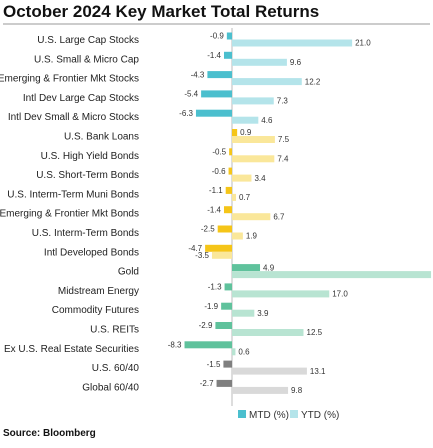 The image size is (433, 448). Describe the element at coordinates (214, 364) in the screenshot. I see `mtd-value-label: -1.5` at that location.